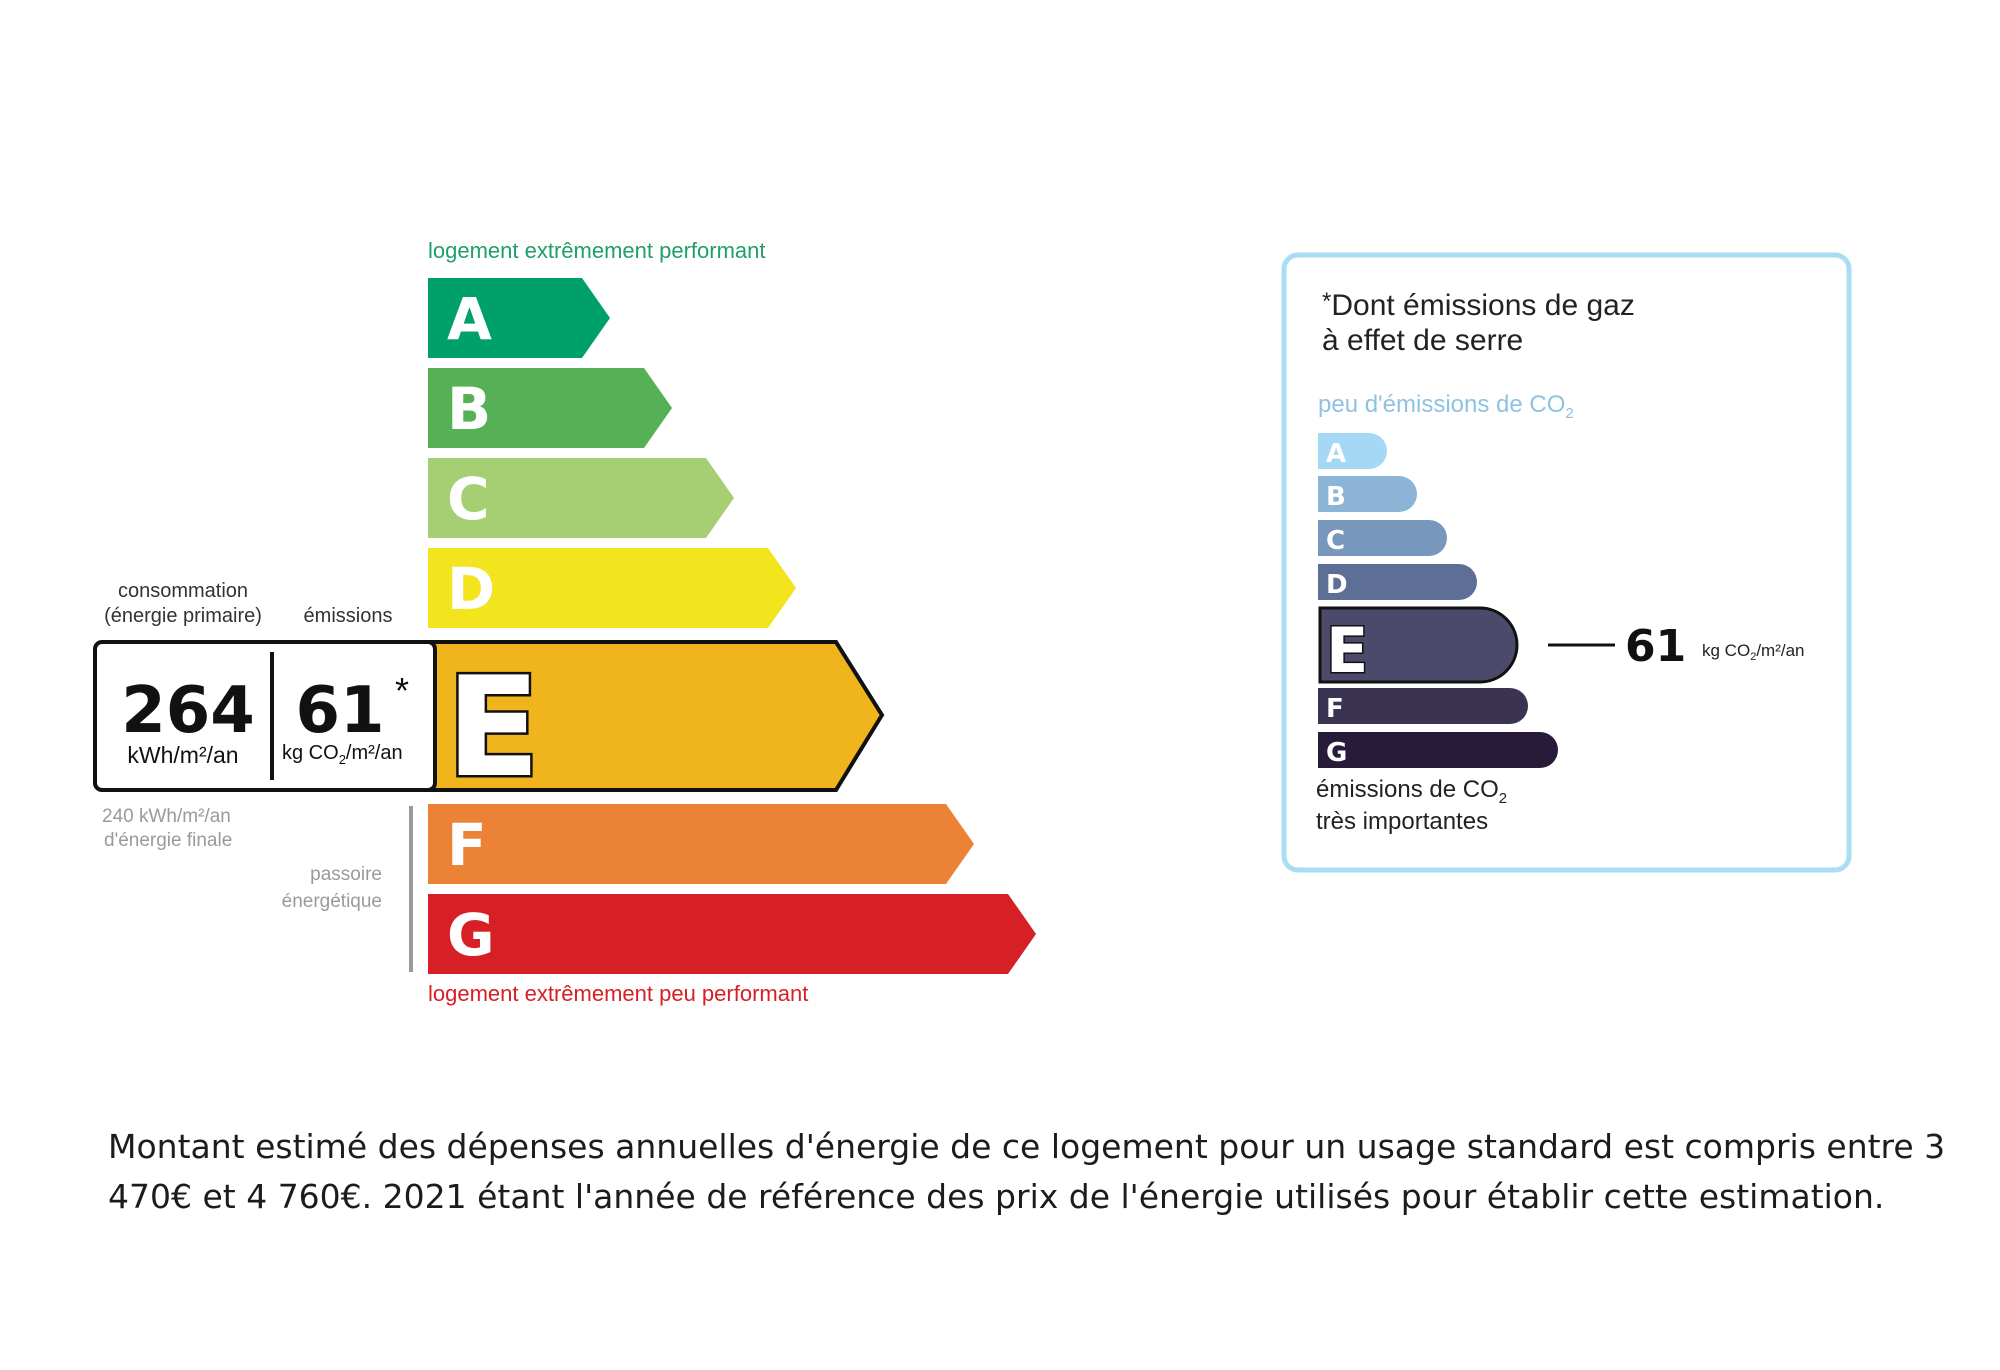  I want to click on passoire-label-2: énergétique, so click(332, 901).